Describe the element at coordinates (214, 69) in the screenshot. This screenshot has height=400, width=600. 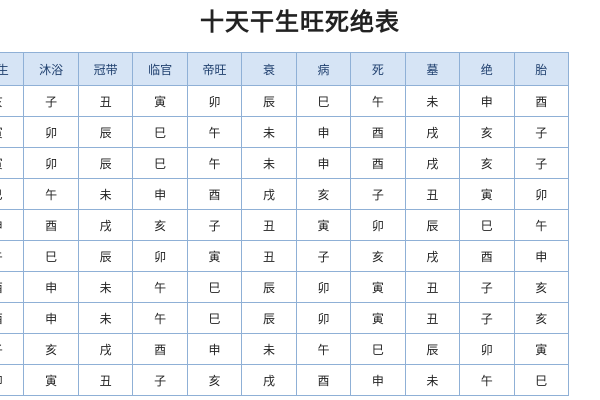
I see `header-cell: 帝旺` at that location.